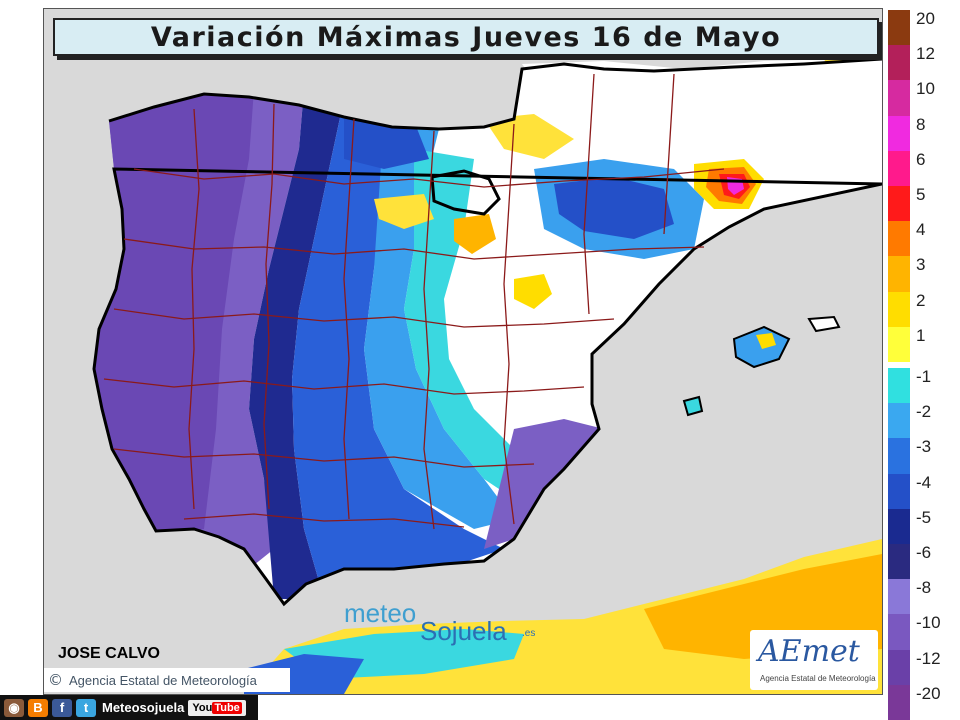 This screenshot has width=960, height=720. Describe the element at coordinates (14, 707) in the screenshot. I see `instagram-icon: ◉` at that location.